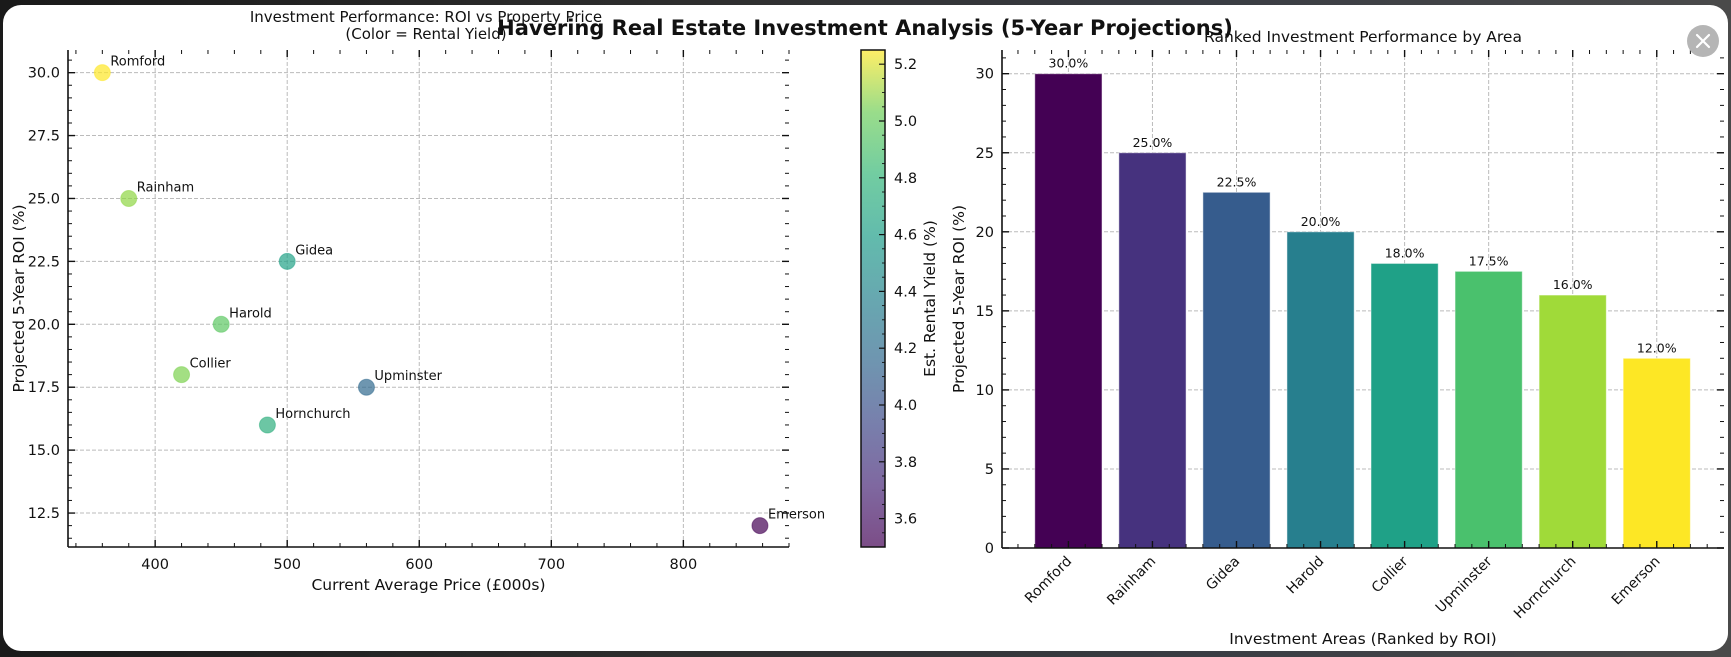  Describe the element at coordinates (250, 313) in the screenshot. I see `scatter-point-label: Harold` at that location.